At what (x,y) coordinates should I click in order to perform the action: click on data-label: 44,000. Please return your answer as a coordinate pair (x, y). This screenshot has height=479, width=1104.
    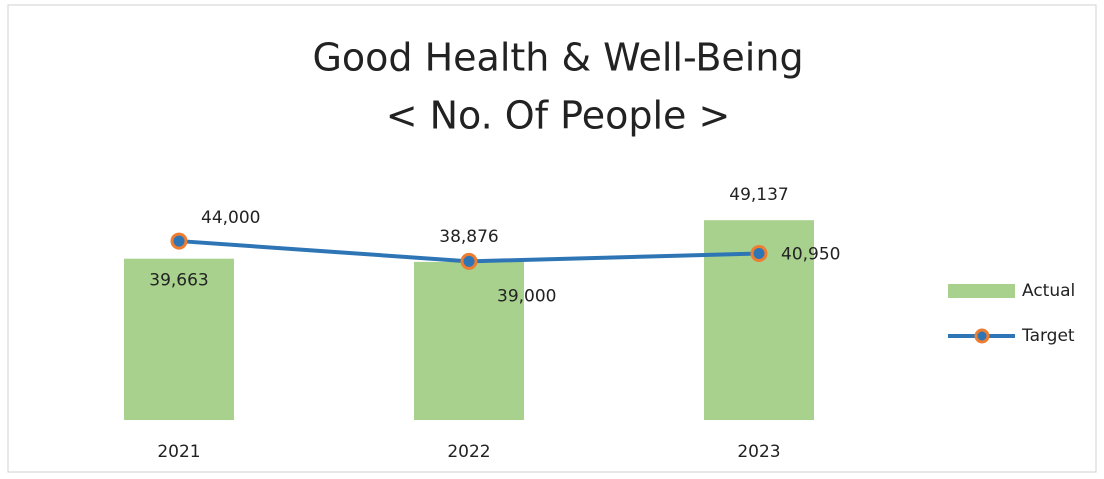
    Looking at the image, I should click on (230, 218).